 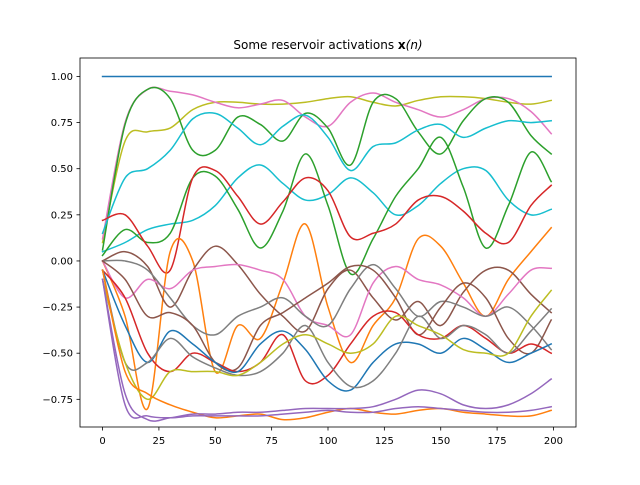 What do you see at coordinates (57, 400) in the screenshot?
I see `y-tick-label: −0.75` at bounding box center [57, 400].